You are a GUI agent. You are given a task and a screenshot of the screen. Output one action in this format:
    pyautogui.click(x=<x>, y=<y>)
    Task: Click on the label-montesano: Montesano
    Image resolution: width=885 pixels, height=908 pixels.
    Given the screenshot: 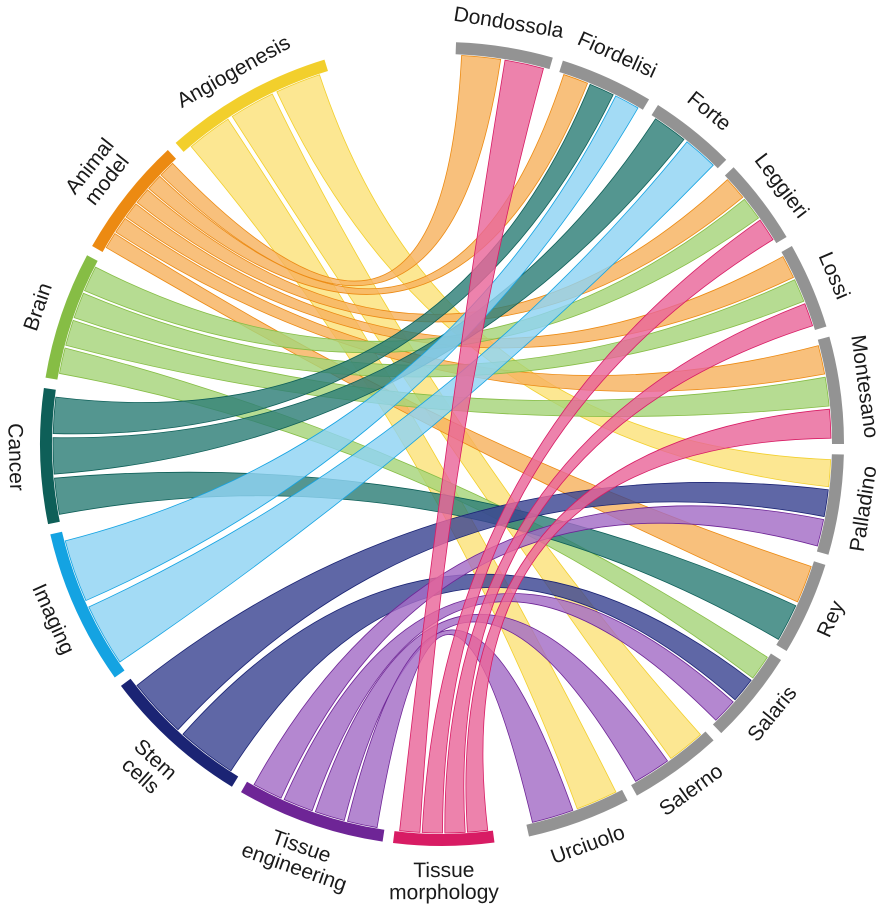 What is the action you would take?
    pyautogui.click(x=864, y=386)
    